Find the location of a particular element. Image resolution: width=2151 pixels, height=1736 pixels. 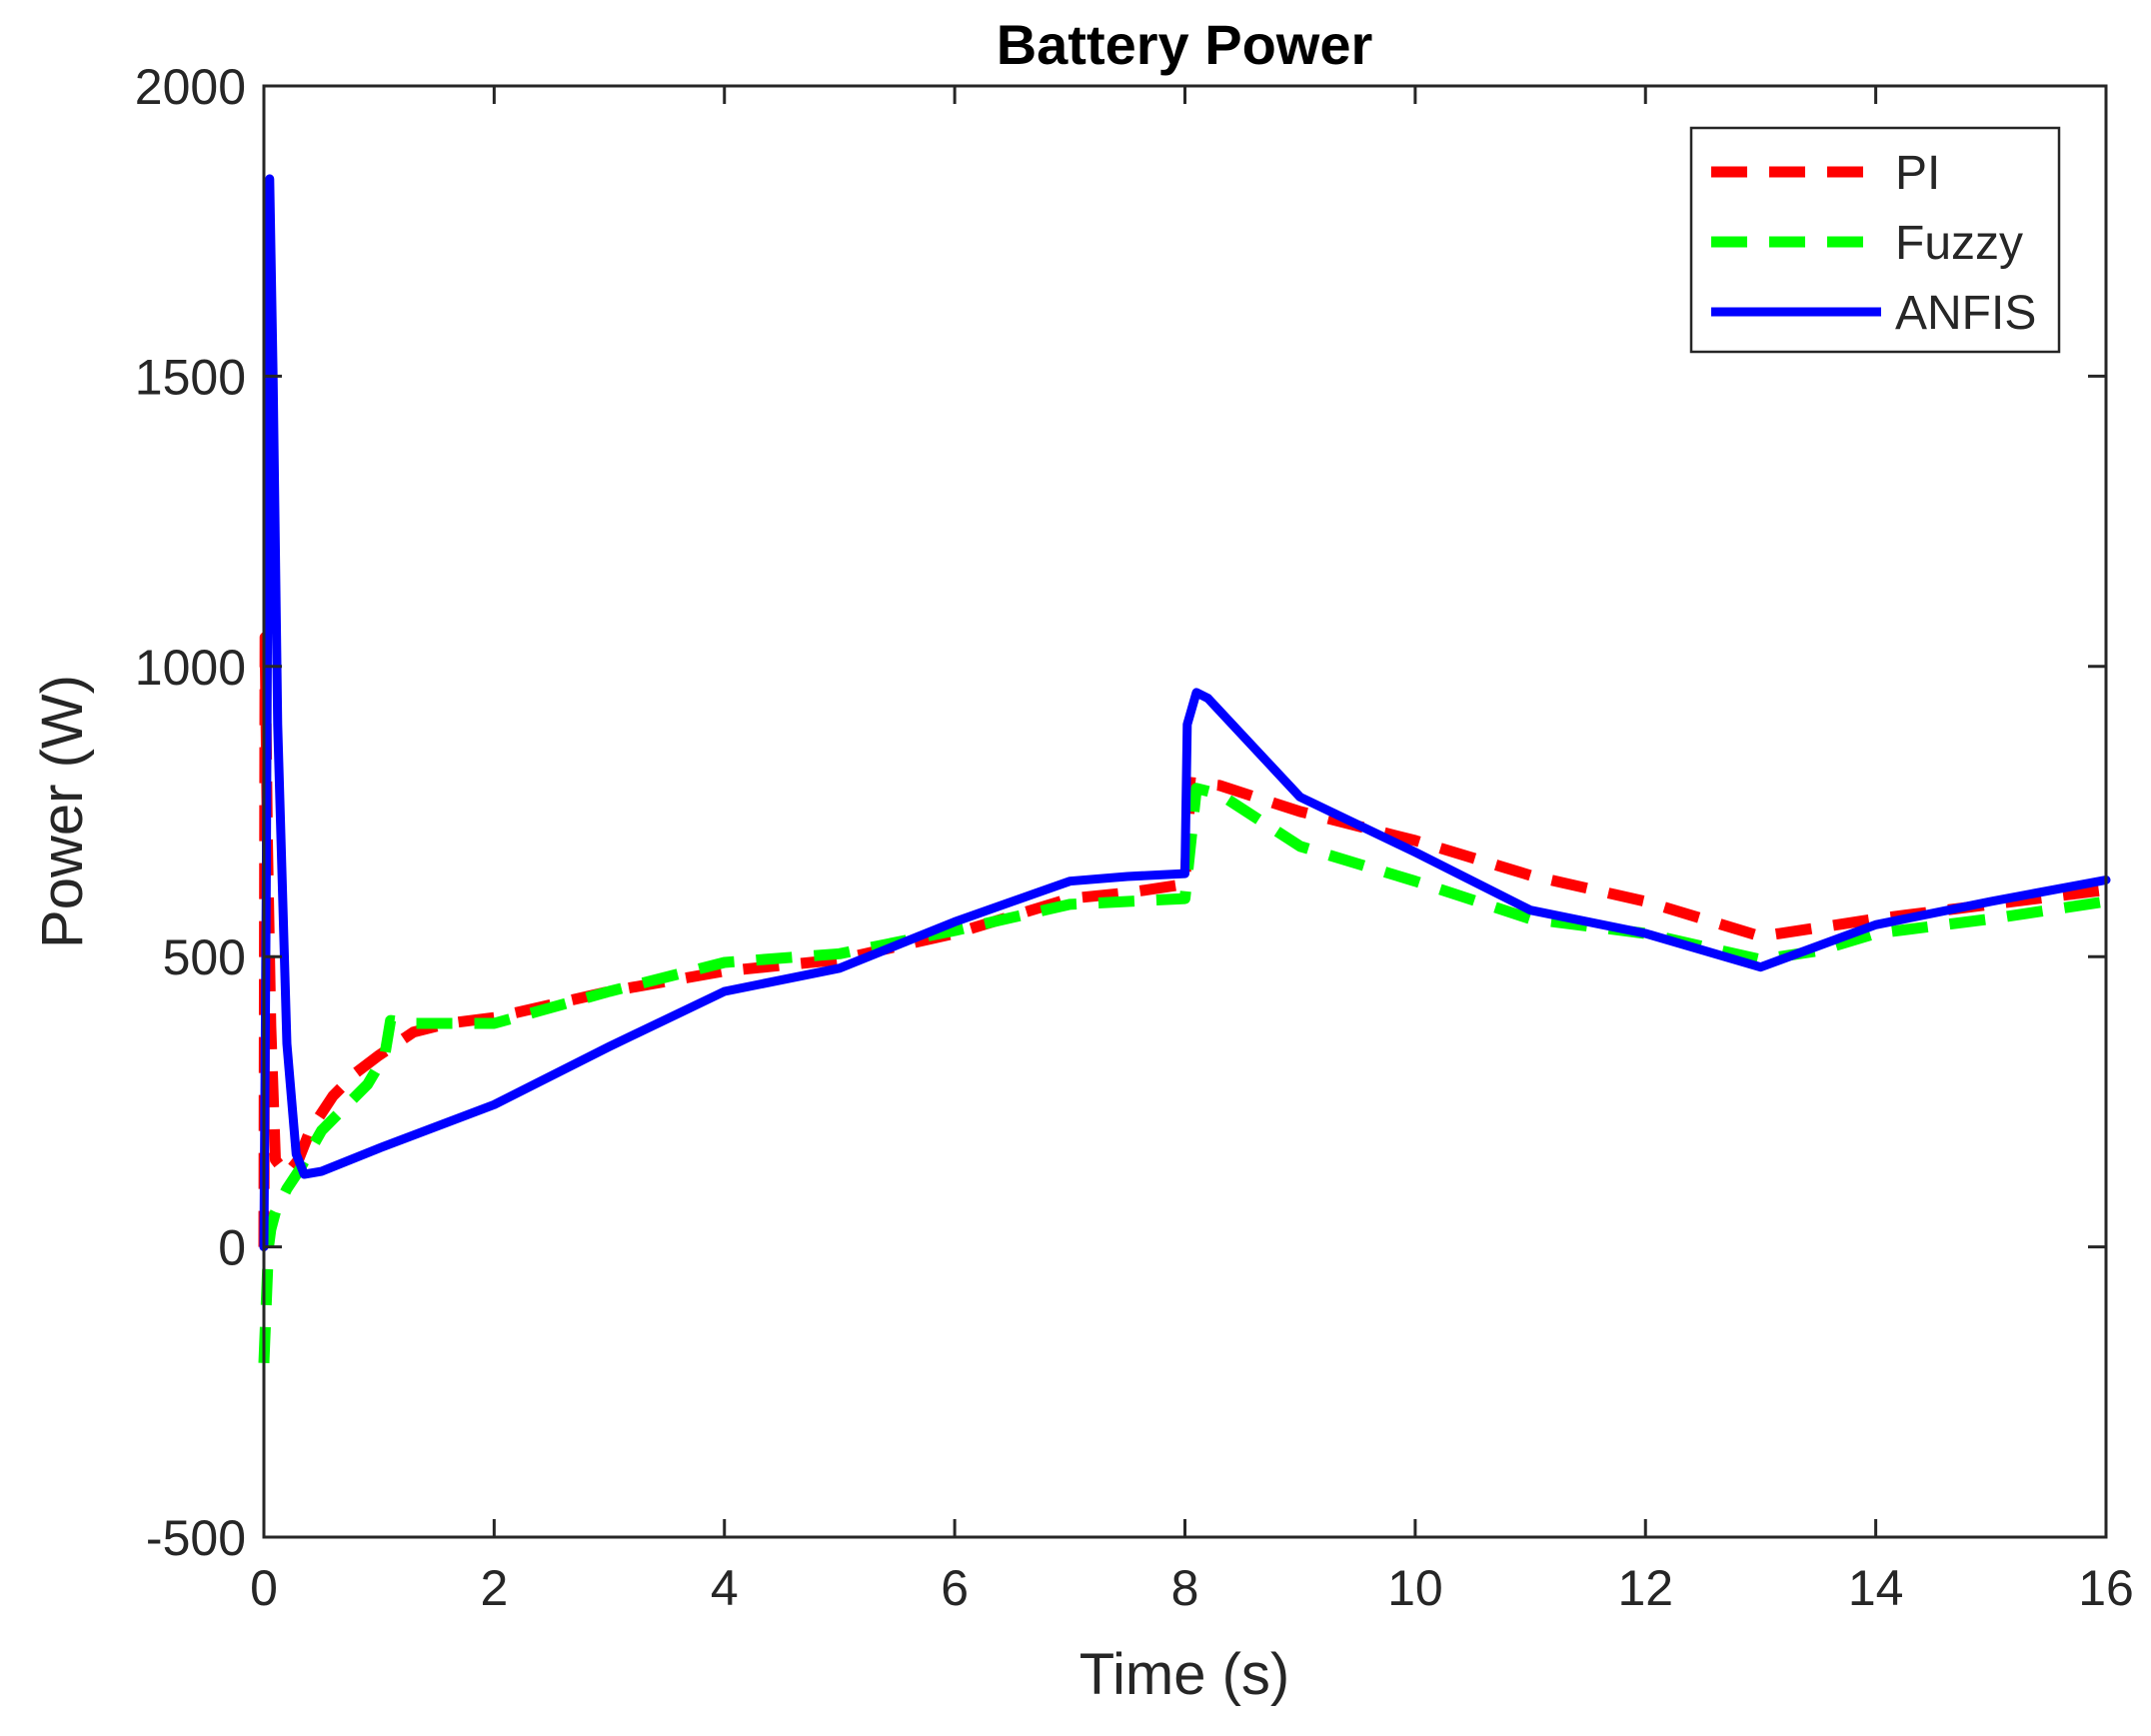

x-axis-label: Time (s) is located at coordinates (1184, 1674).